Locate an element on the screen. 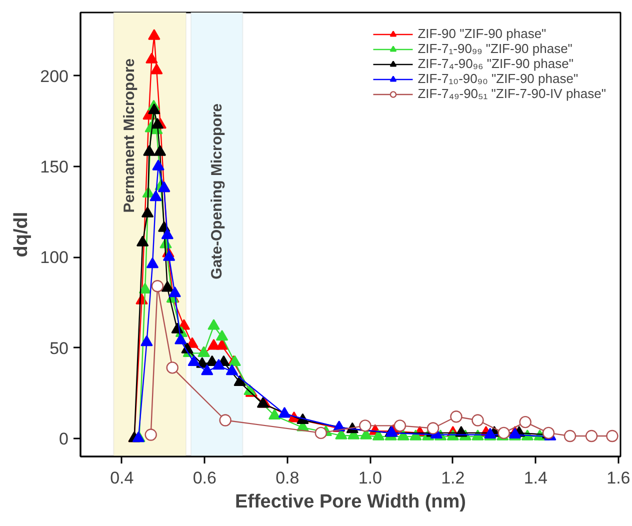 This screenshot has height=526, width=632. x-tick-label: 0.8 is located at coordinates (288, 478).